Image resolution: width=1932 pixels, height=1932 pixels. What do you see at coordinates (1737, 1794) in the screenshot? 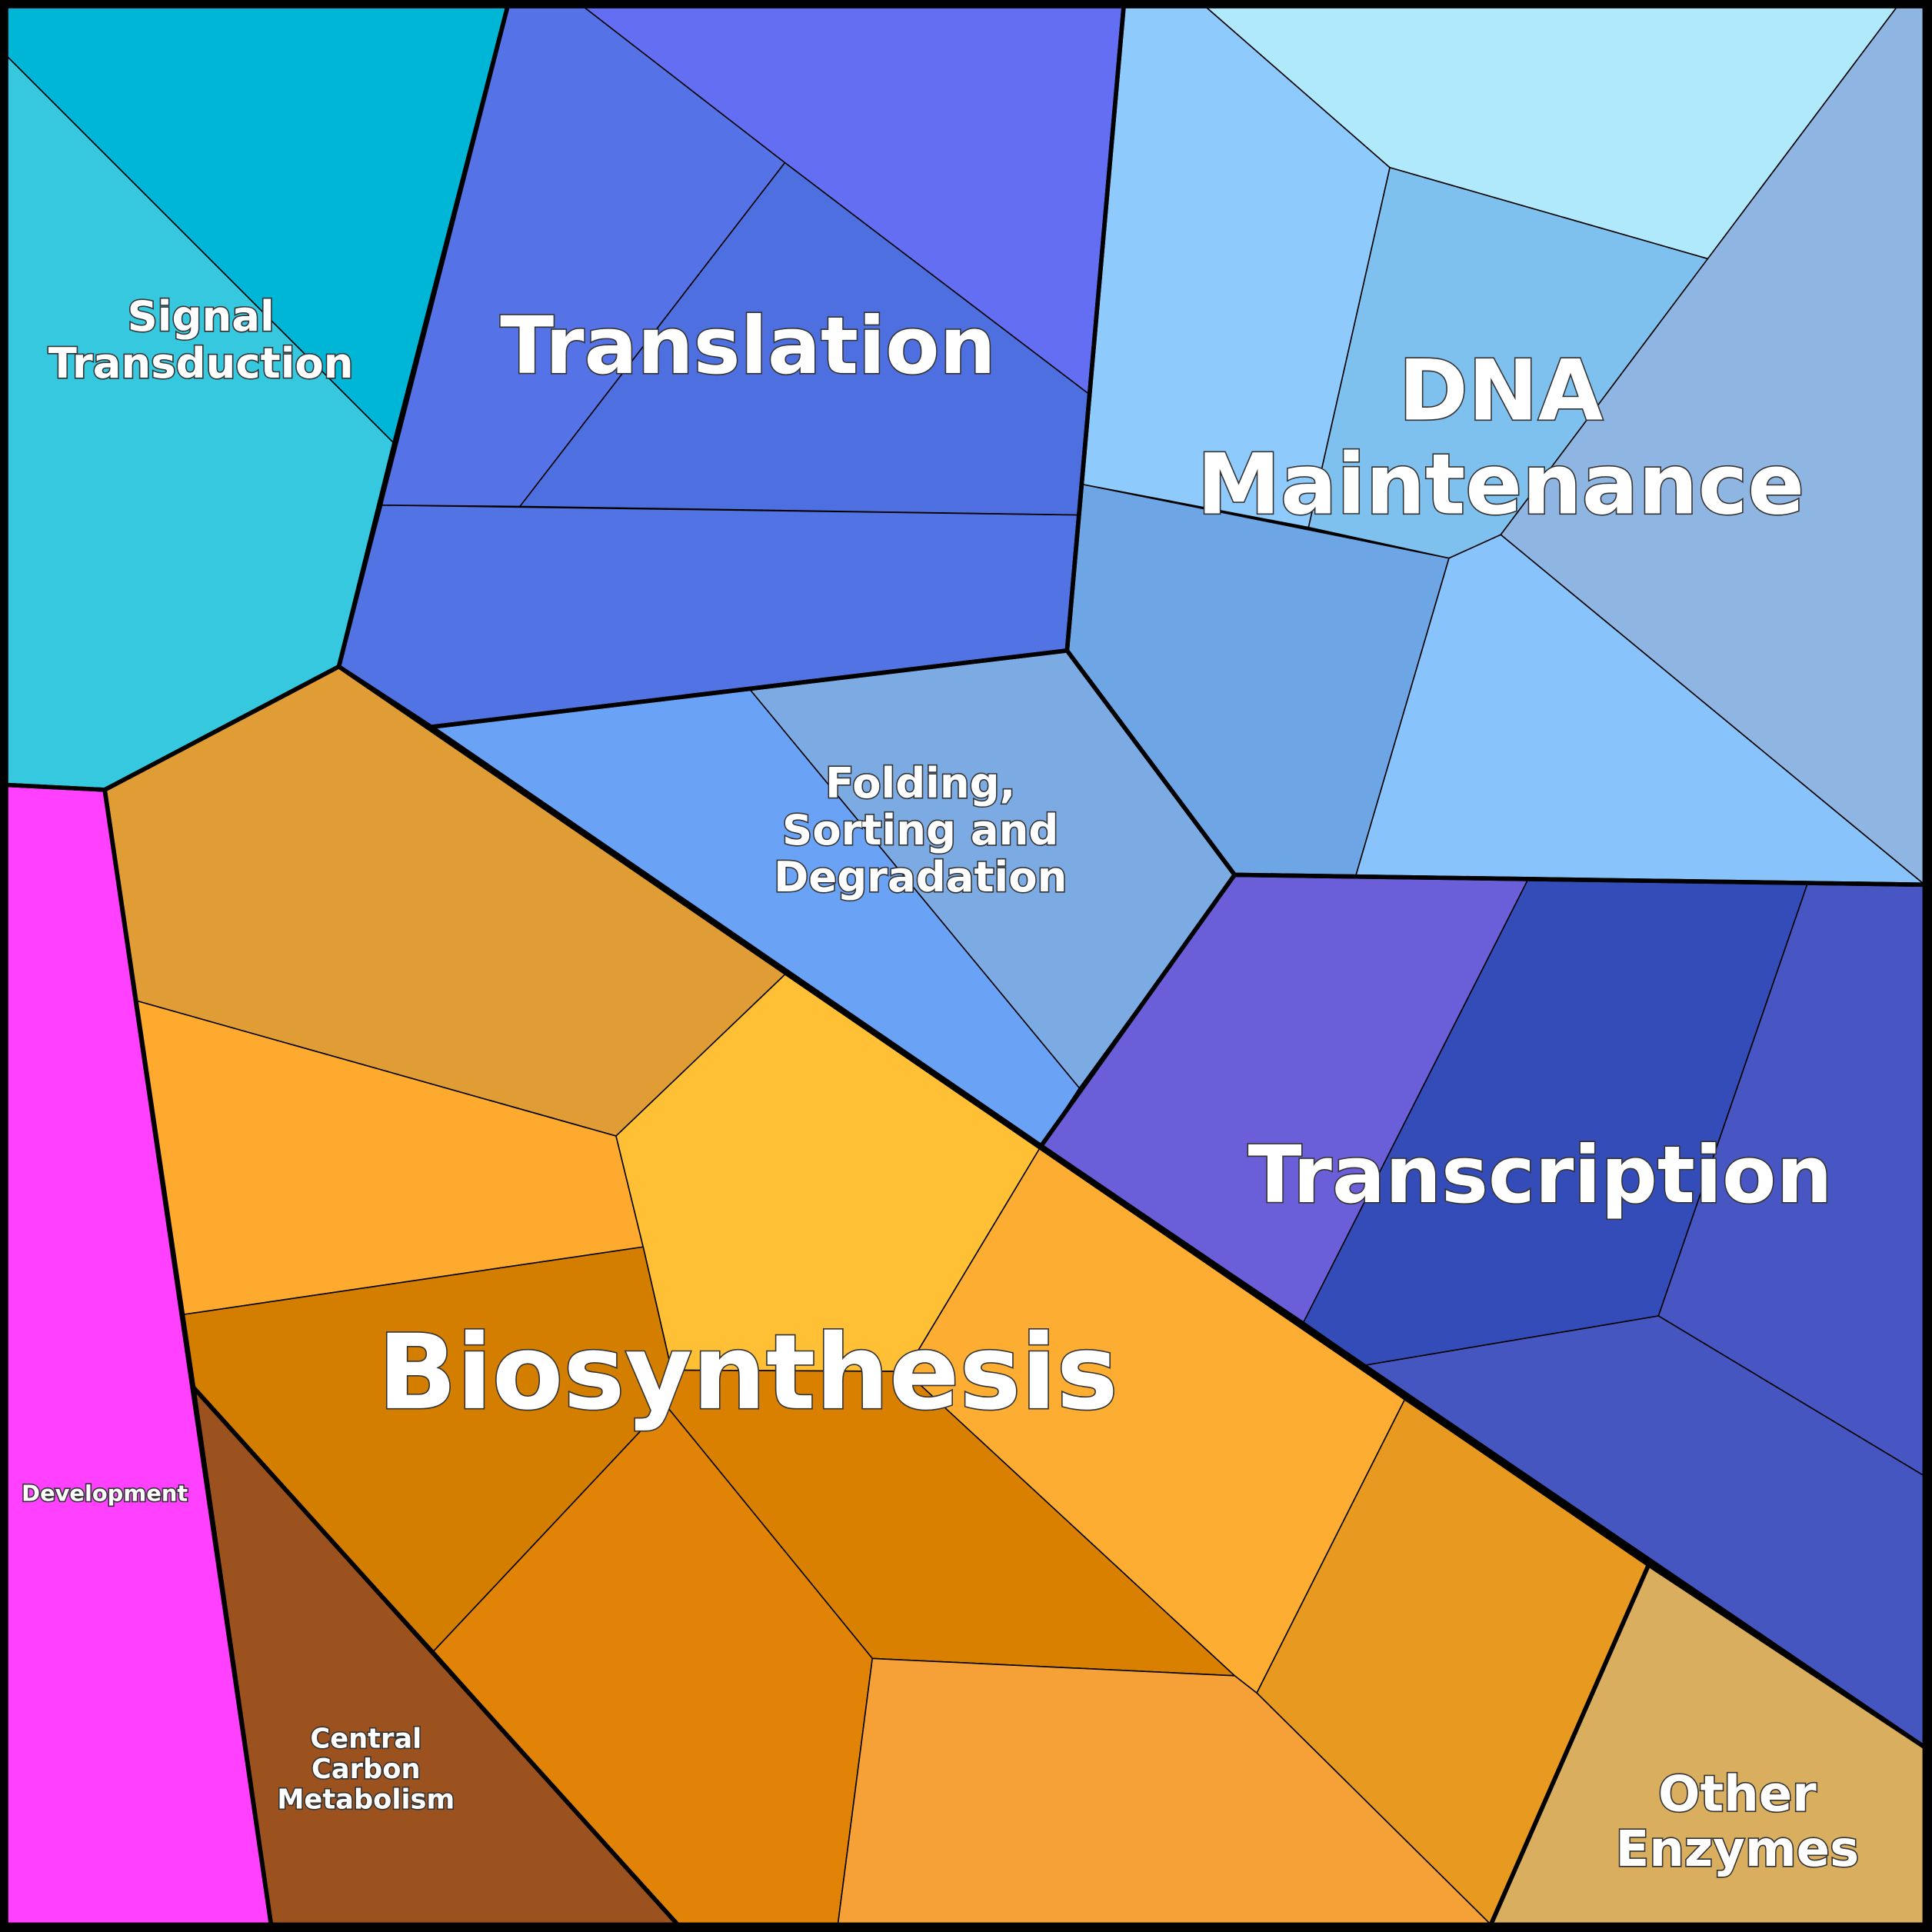
I see `group-label: Other` at bounding box center [1737, 1794].